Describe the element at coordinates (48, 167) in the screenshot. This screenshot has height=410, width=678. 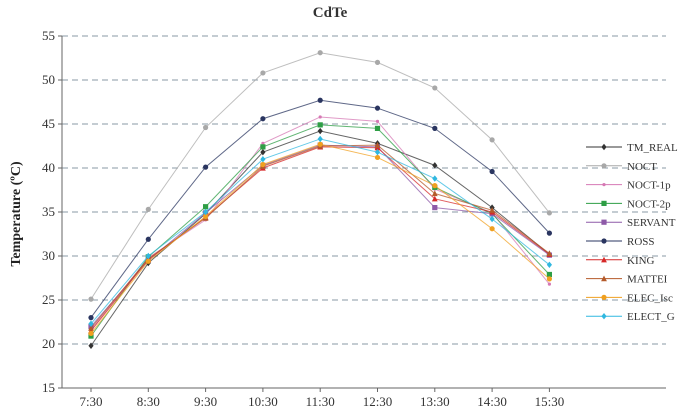
I see `y-tick-label: 40` at that location.